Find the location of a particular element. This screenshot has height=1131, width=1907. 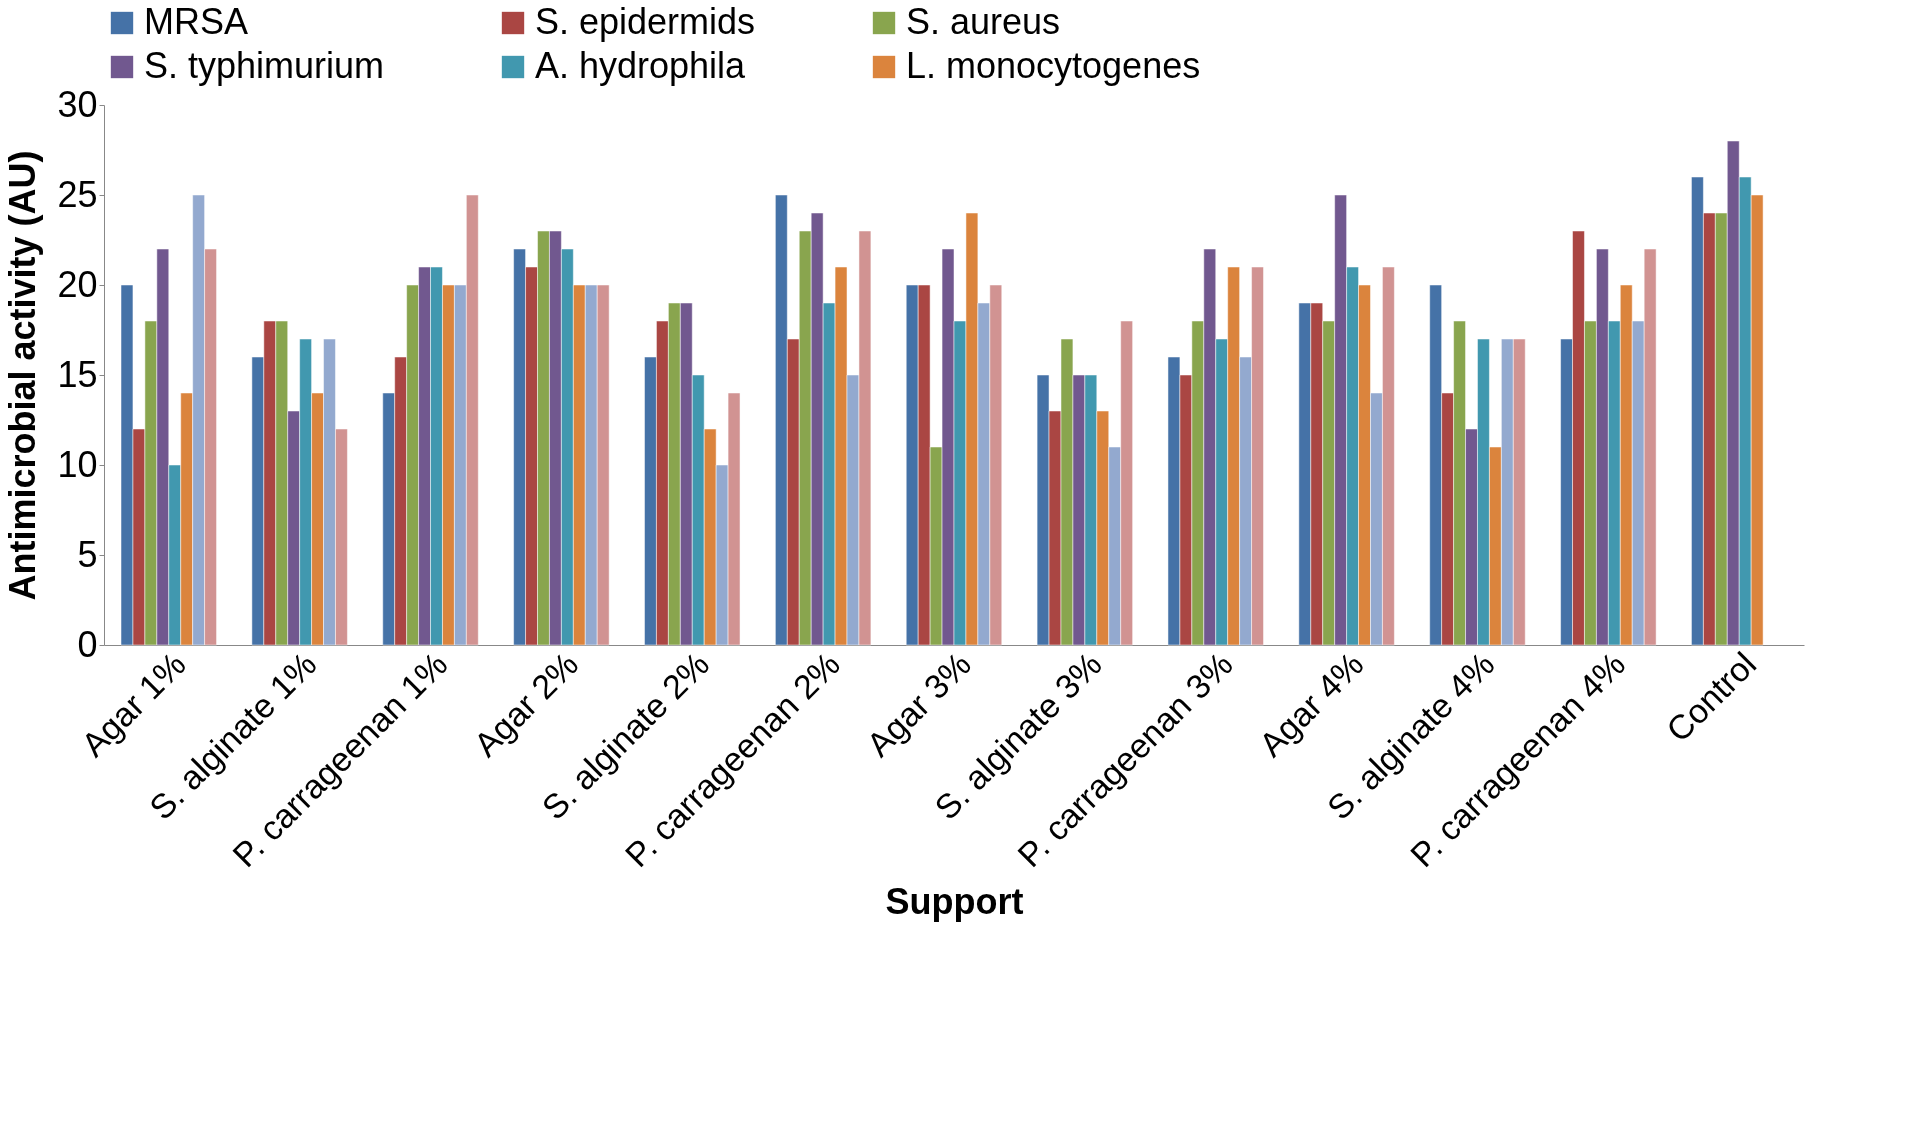

y-tick-label: 0 is located at coordinates (87, 644).